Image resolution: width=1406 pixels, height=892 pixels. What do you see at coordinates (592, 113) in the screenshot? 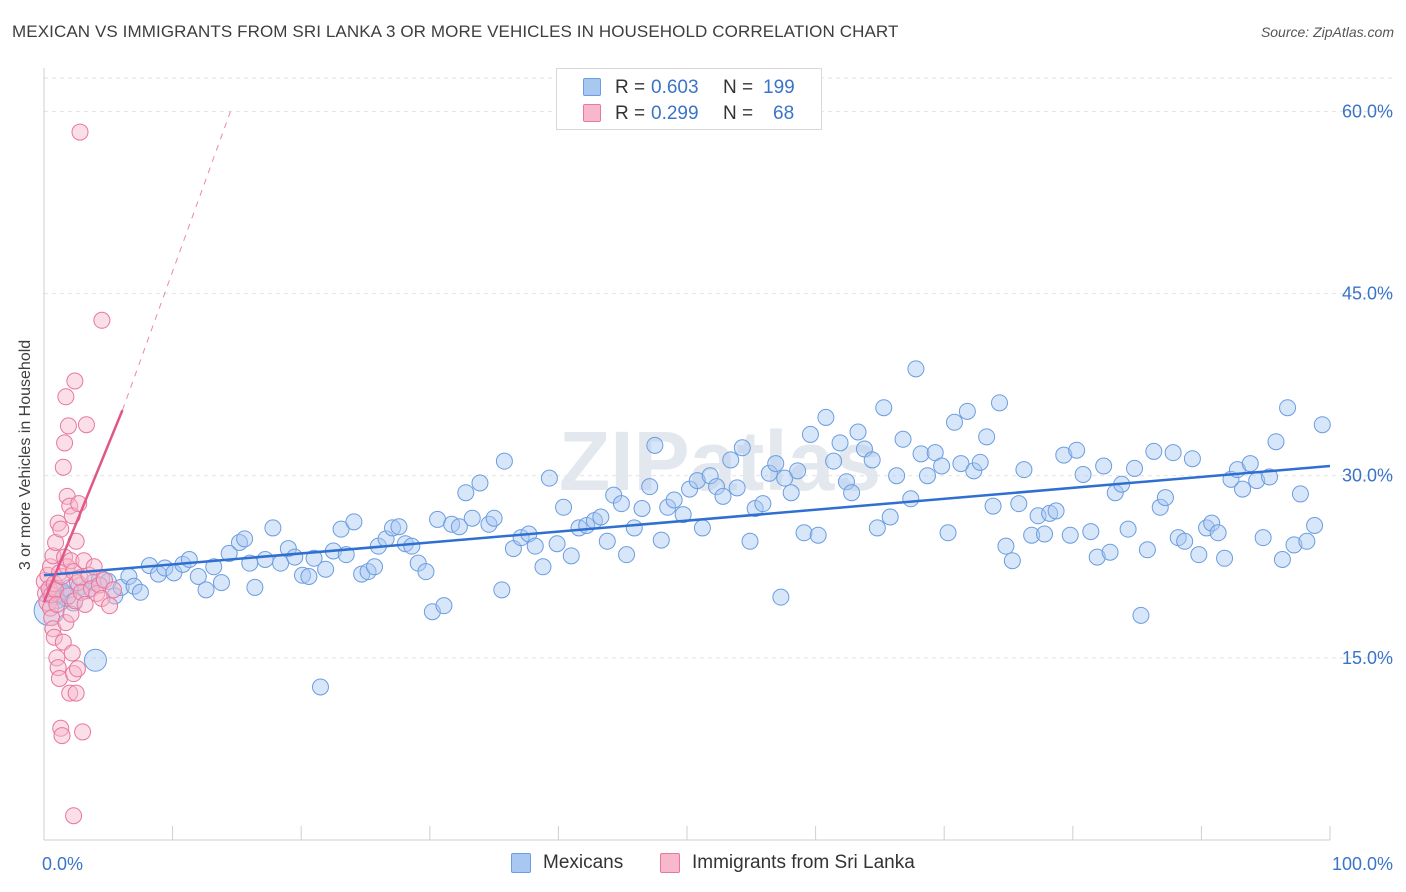
I see `sri-lanka-swatch` at bounding box center [592, 113].